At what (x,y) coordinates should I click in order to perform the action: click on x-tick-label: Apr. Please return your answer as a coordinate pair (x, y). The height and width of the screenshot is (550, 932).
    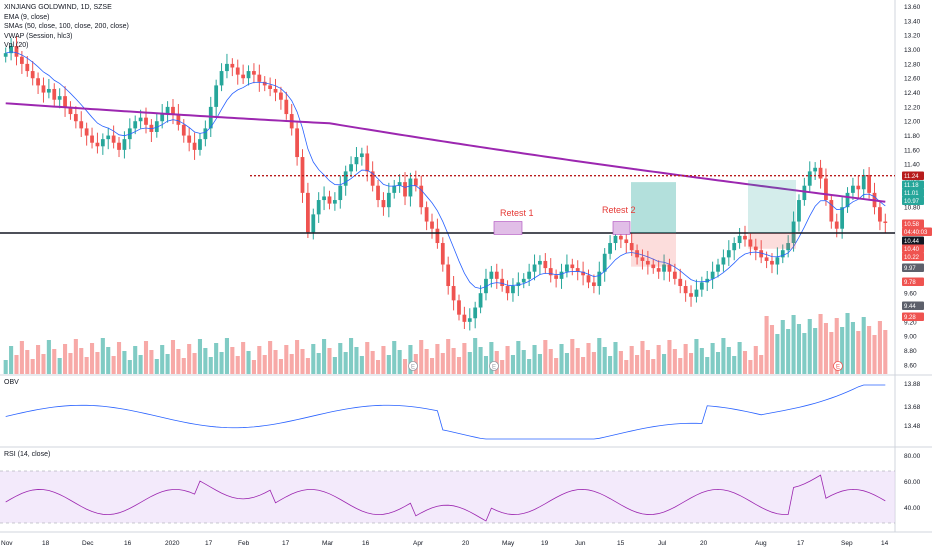
    Looking at the image, I should click on (418, 543).